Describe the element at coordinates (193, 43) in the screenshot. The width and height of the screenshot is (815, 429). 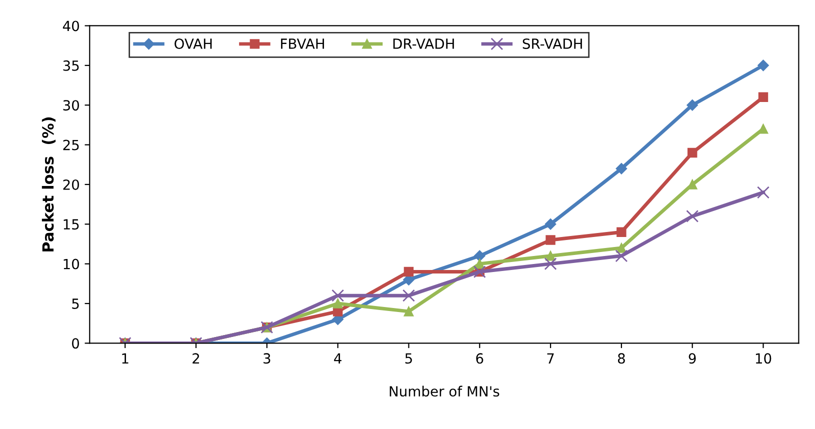
I see `legend-label: OVAH` at that location.